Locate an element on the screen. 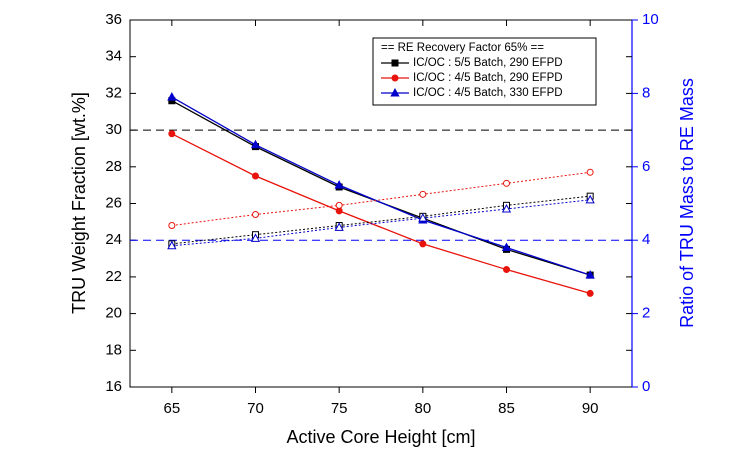 Image resolution: width=739 pixels, height=459 pixels. legend-label: IC/OC : 4/5 Batch, 290 EFPD is located at coordinates (488, 78).